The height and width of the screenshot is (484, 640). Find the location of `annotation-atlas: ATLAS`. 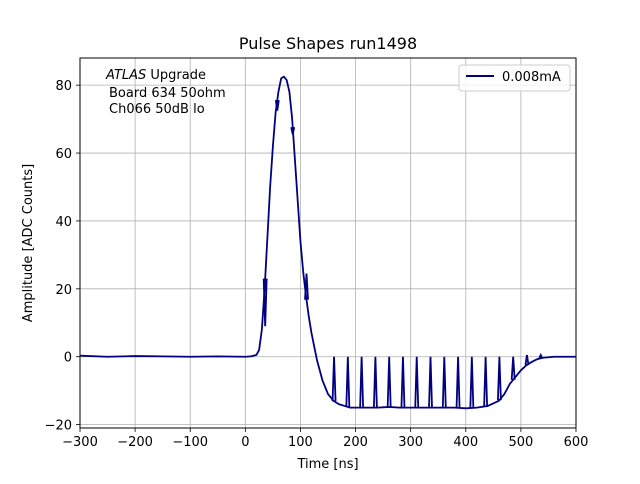

annotation-atlas: ATLAS is located at coordinates (125, 75).